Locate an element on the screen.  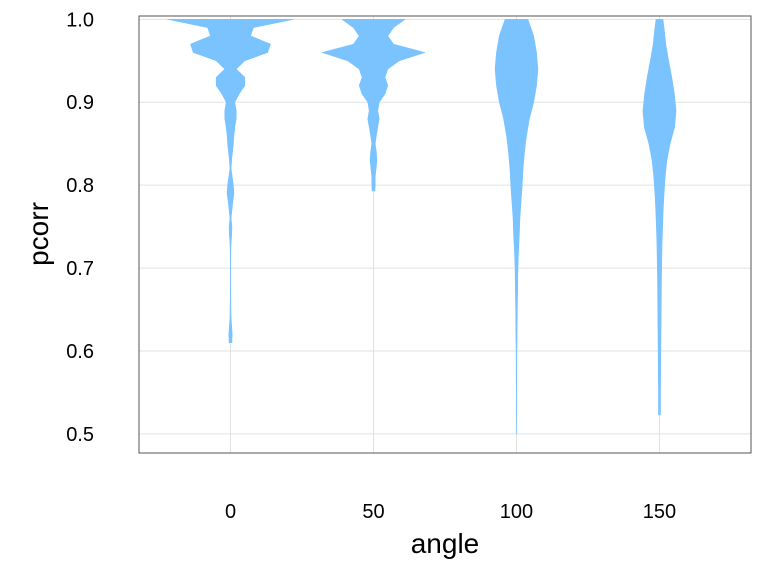
y-axis-title: pcorr is located at coordinates (38, 234).